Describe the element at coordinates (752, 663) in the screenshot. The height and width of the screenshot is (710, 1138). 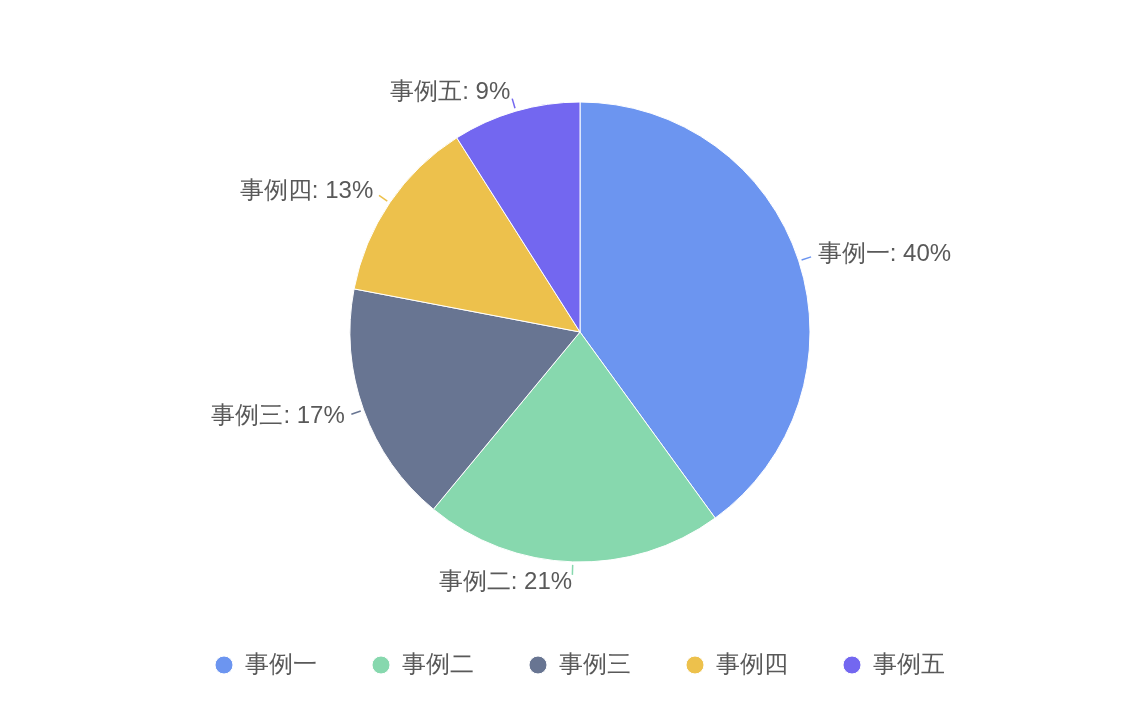
I see `legend-label: 事例四` at that location.